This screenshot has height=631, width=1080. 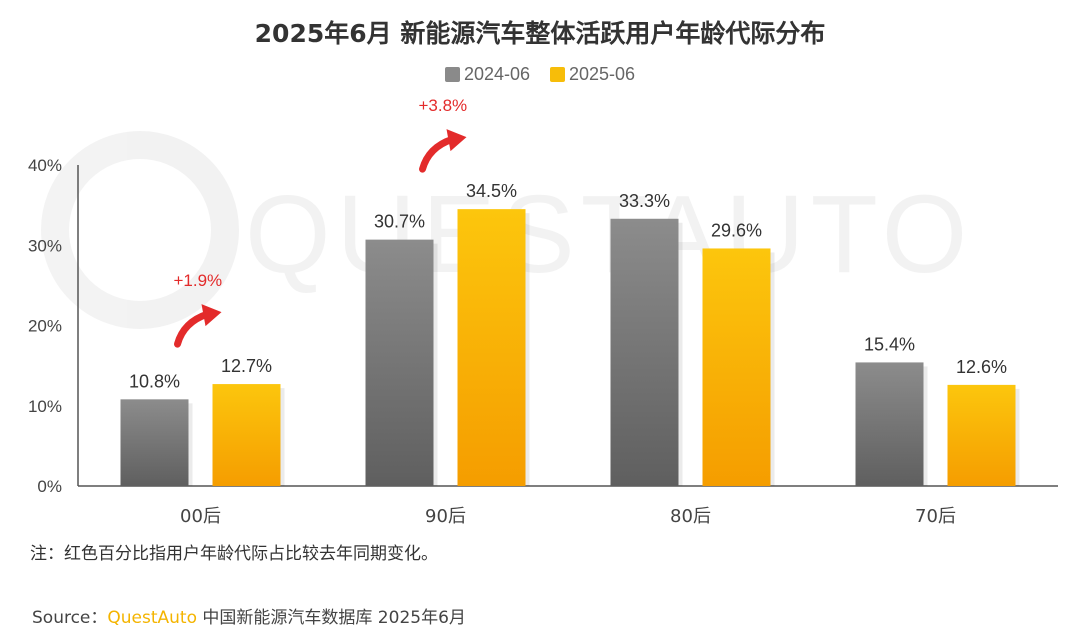 What do you see at coordinates (45, 245) in the screenshot?
I see `y-tick-label: 30%` at bounding box center [45, 245].